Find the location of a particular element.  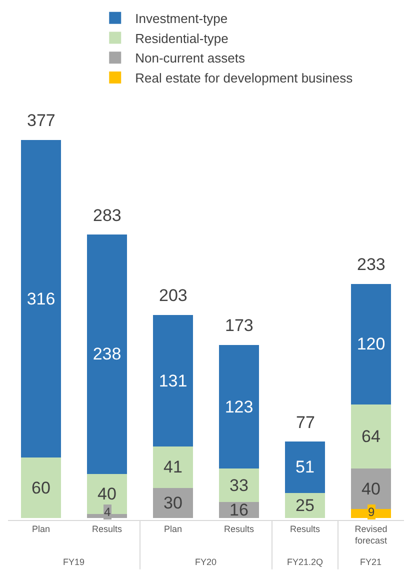

data-label: 51 is located at coordinates (305, 467).